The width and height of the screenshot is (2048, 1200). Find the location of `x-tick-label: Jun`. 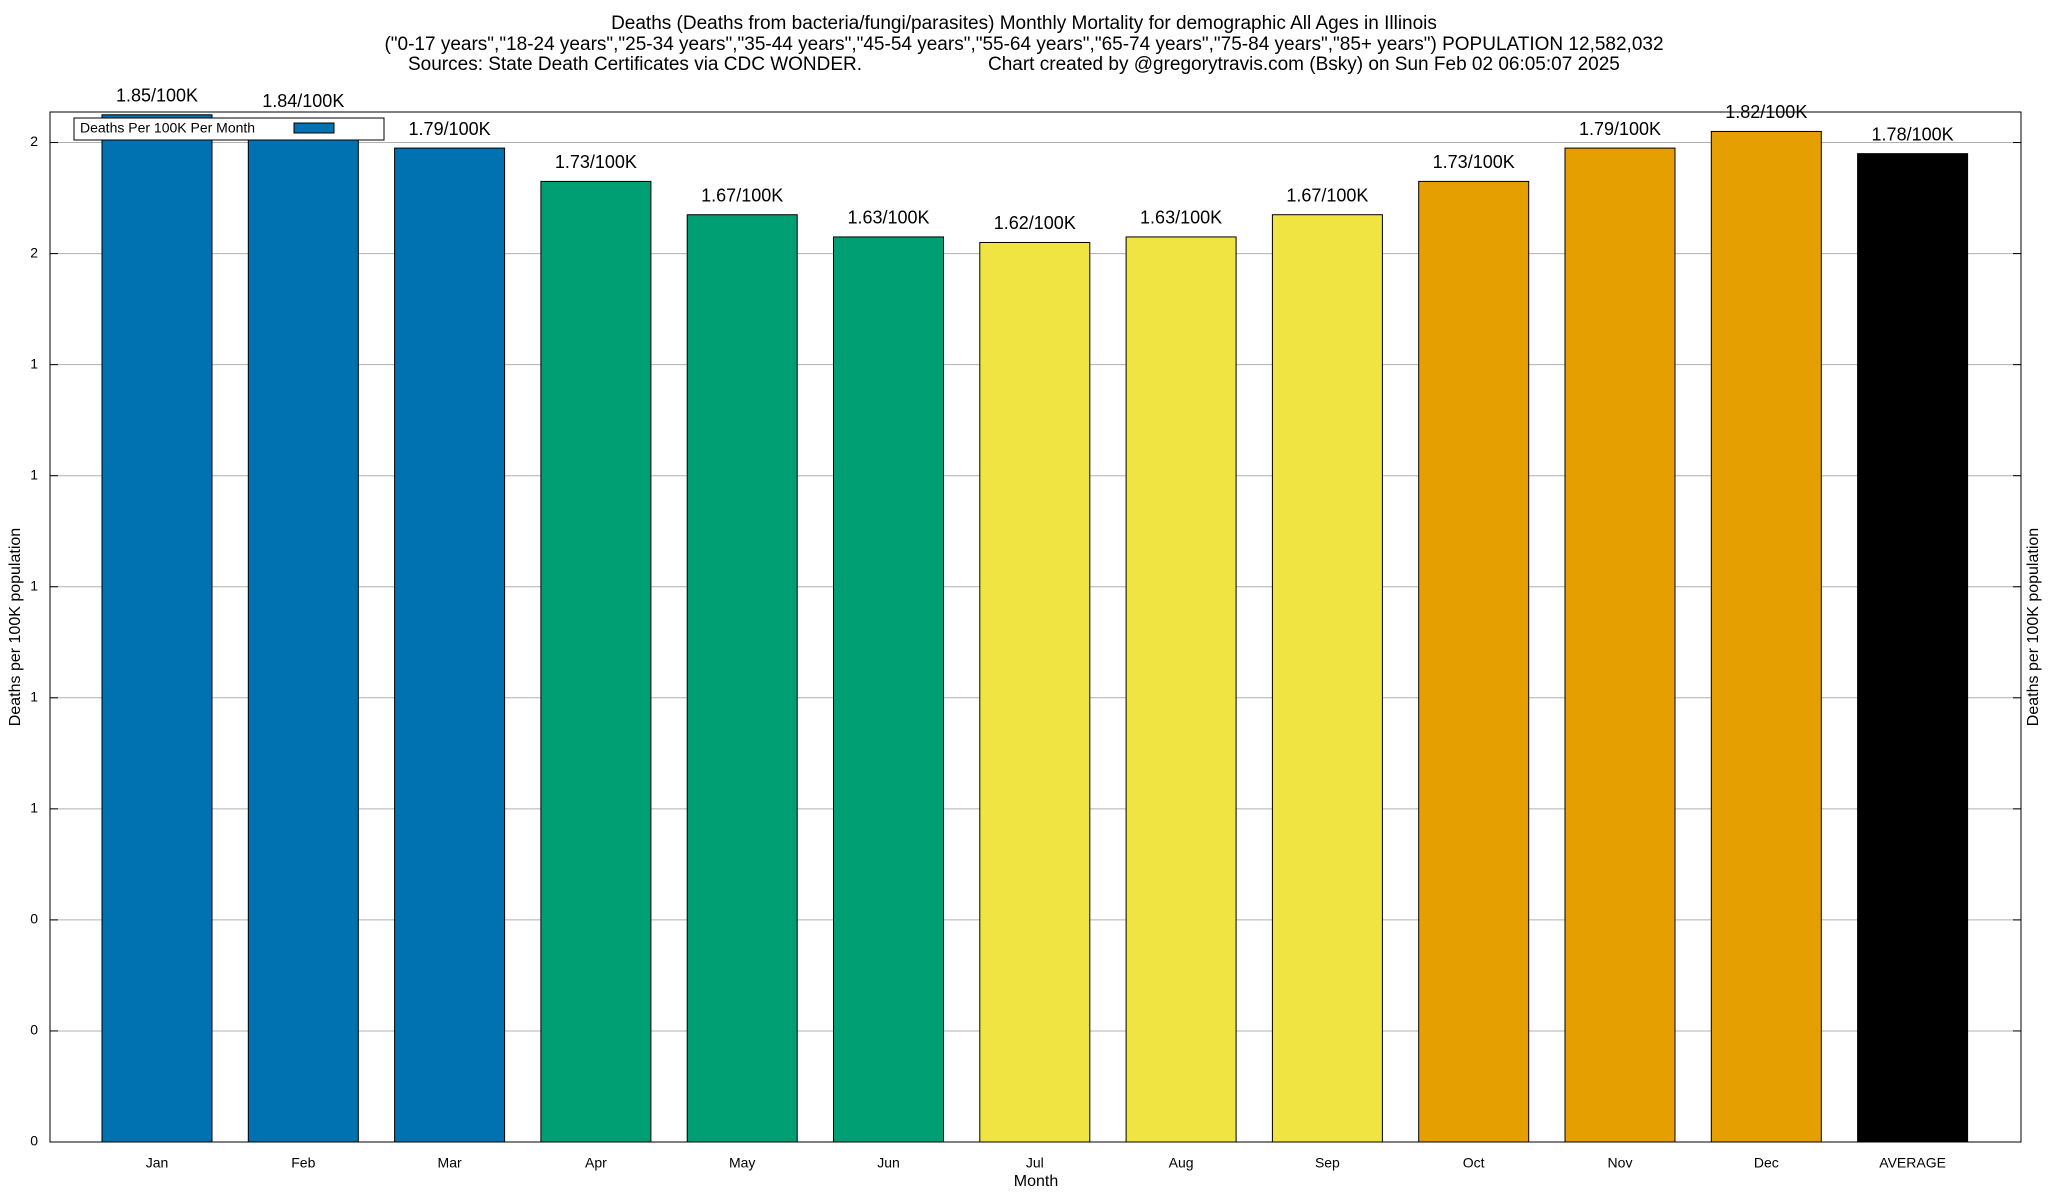

x-tick-label: Jun is located at coordinates (888, 1163).